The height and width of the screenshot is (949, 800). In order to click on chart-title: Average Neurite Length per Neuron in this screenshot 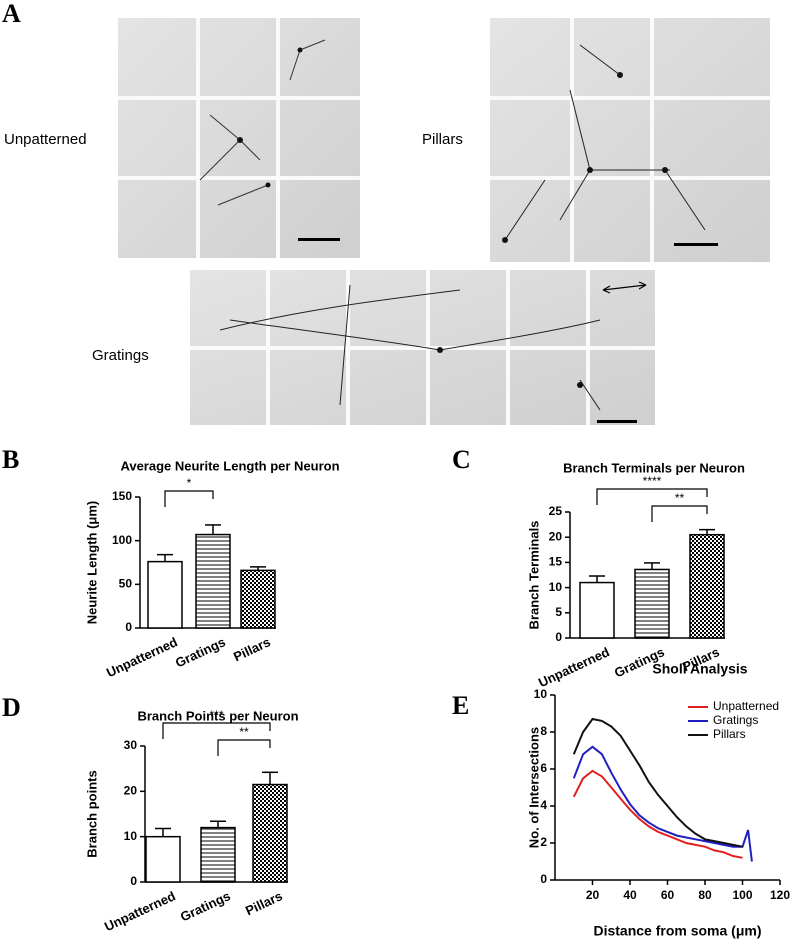, I will do `click(229, 465)`.